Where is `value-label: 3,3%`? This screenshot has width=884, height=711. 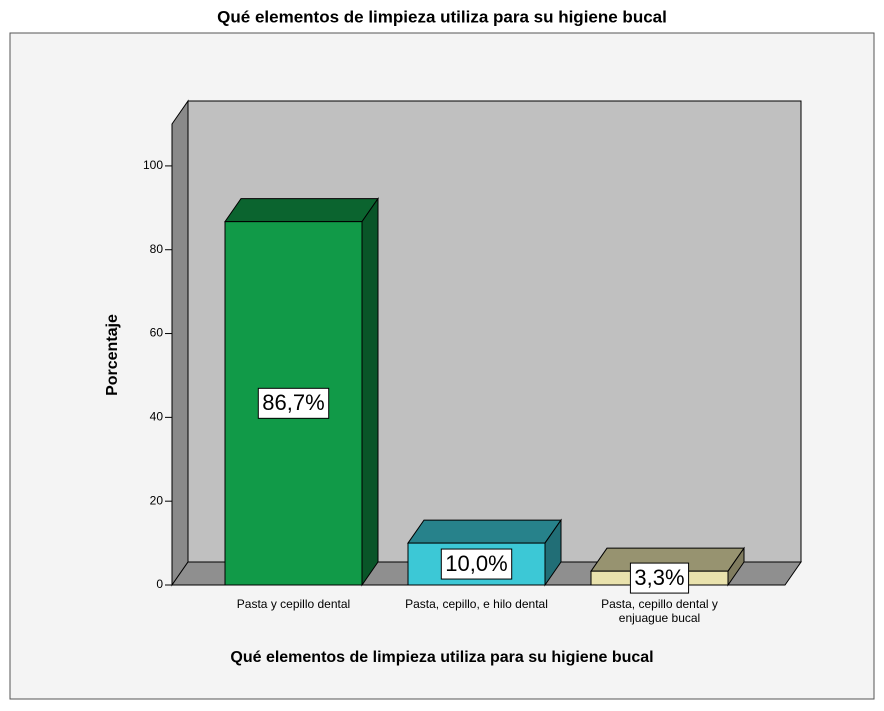 value-label: 3,3% is located at coordinates (659, 577).